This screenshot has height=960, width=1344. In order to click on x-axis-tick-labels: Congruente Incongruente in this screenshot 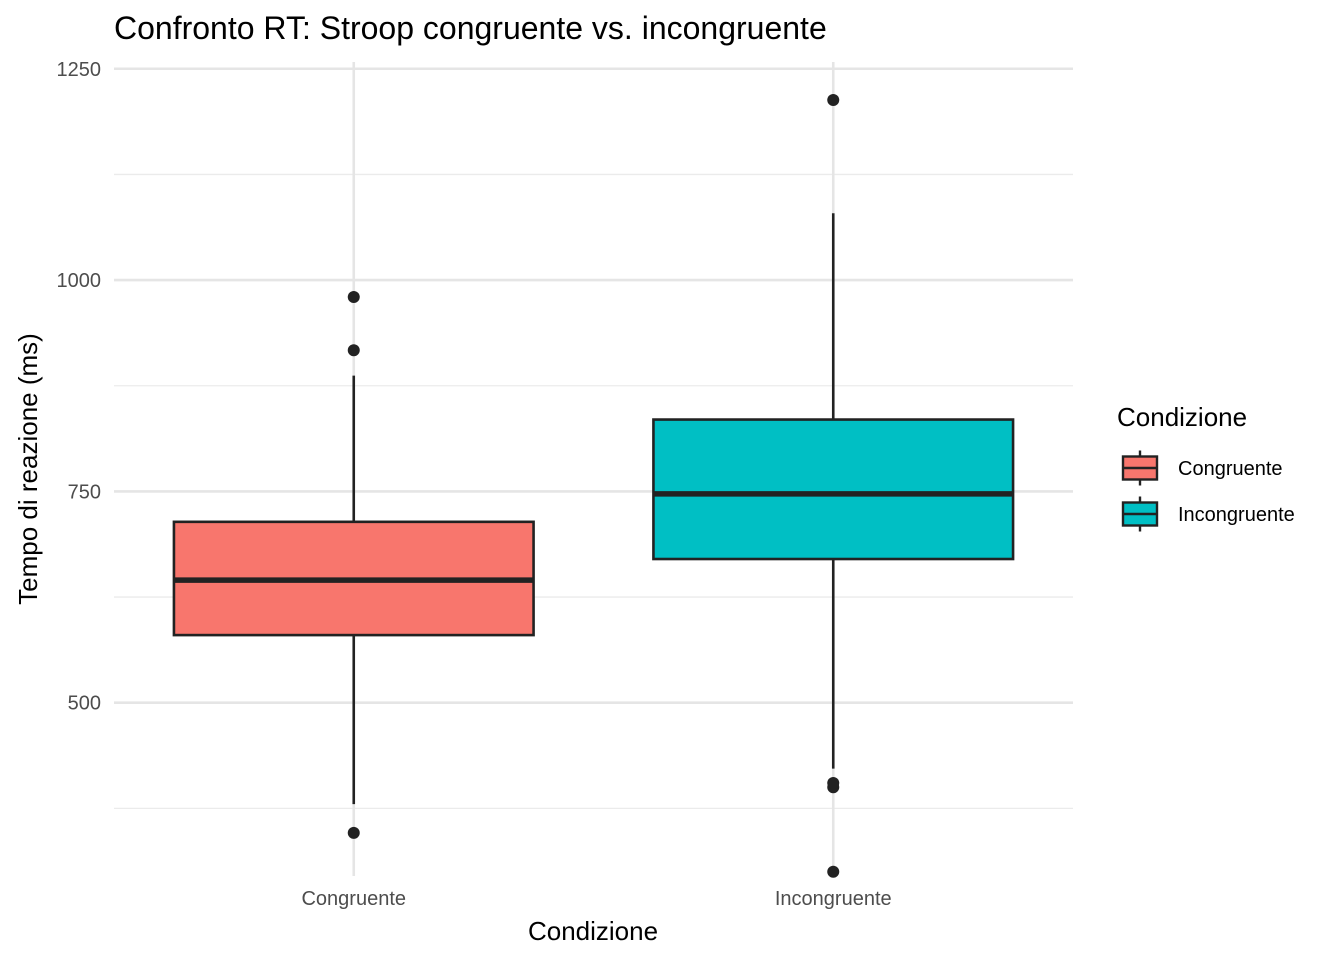, I will do `click(596, 899)`.